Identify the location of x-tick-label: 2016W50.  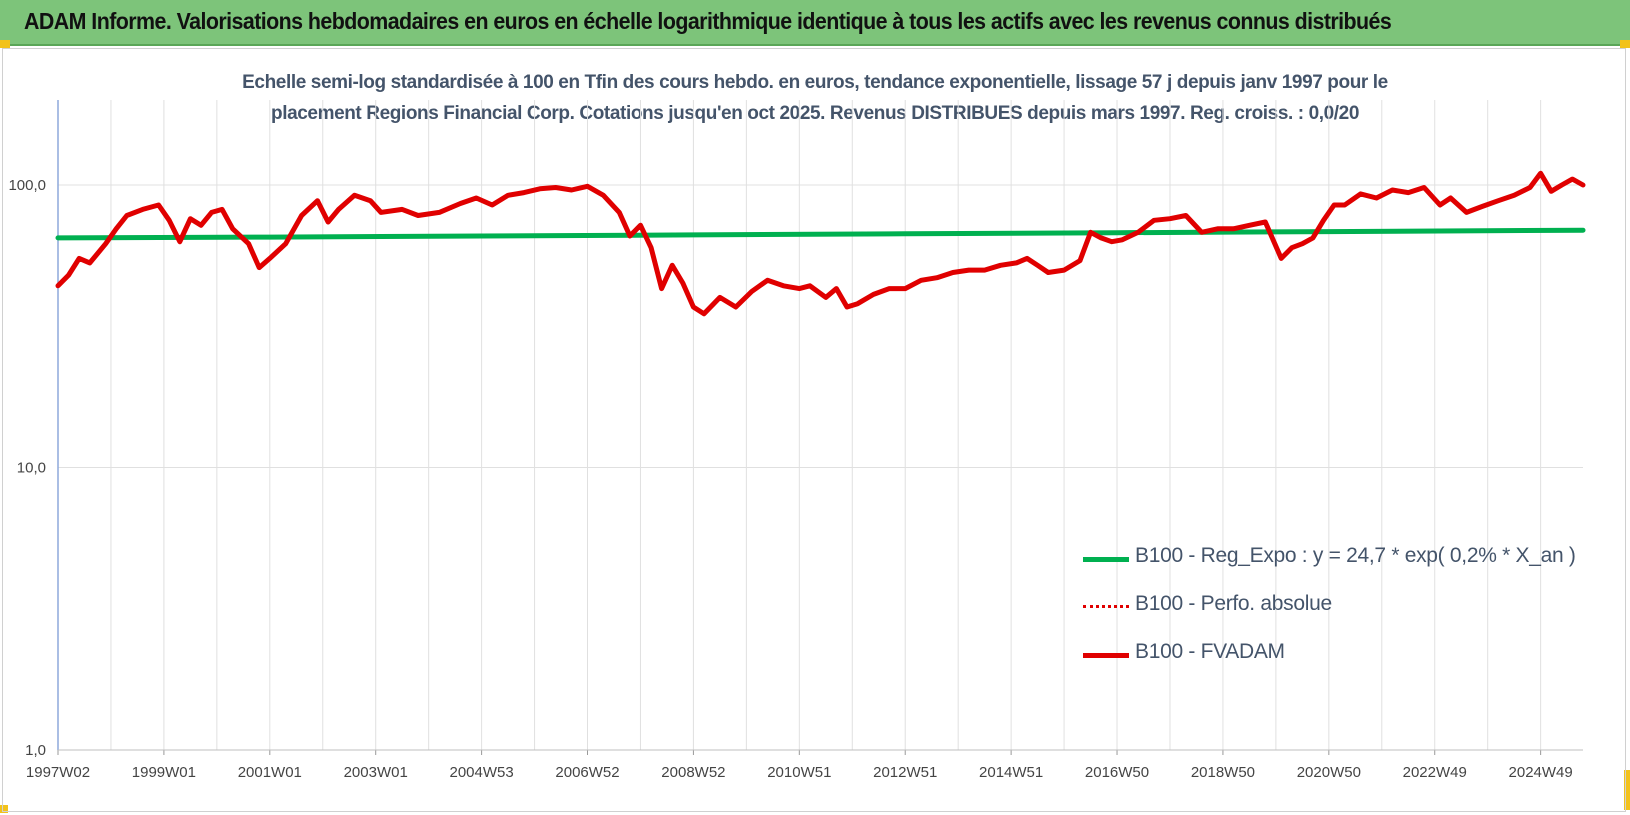
(1117, 772).